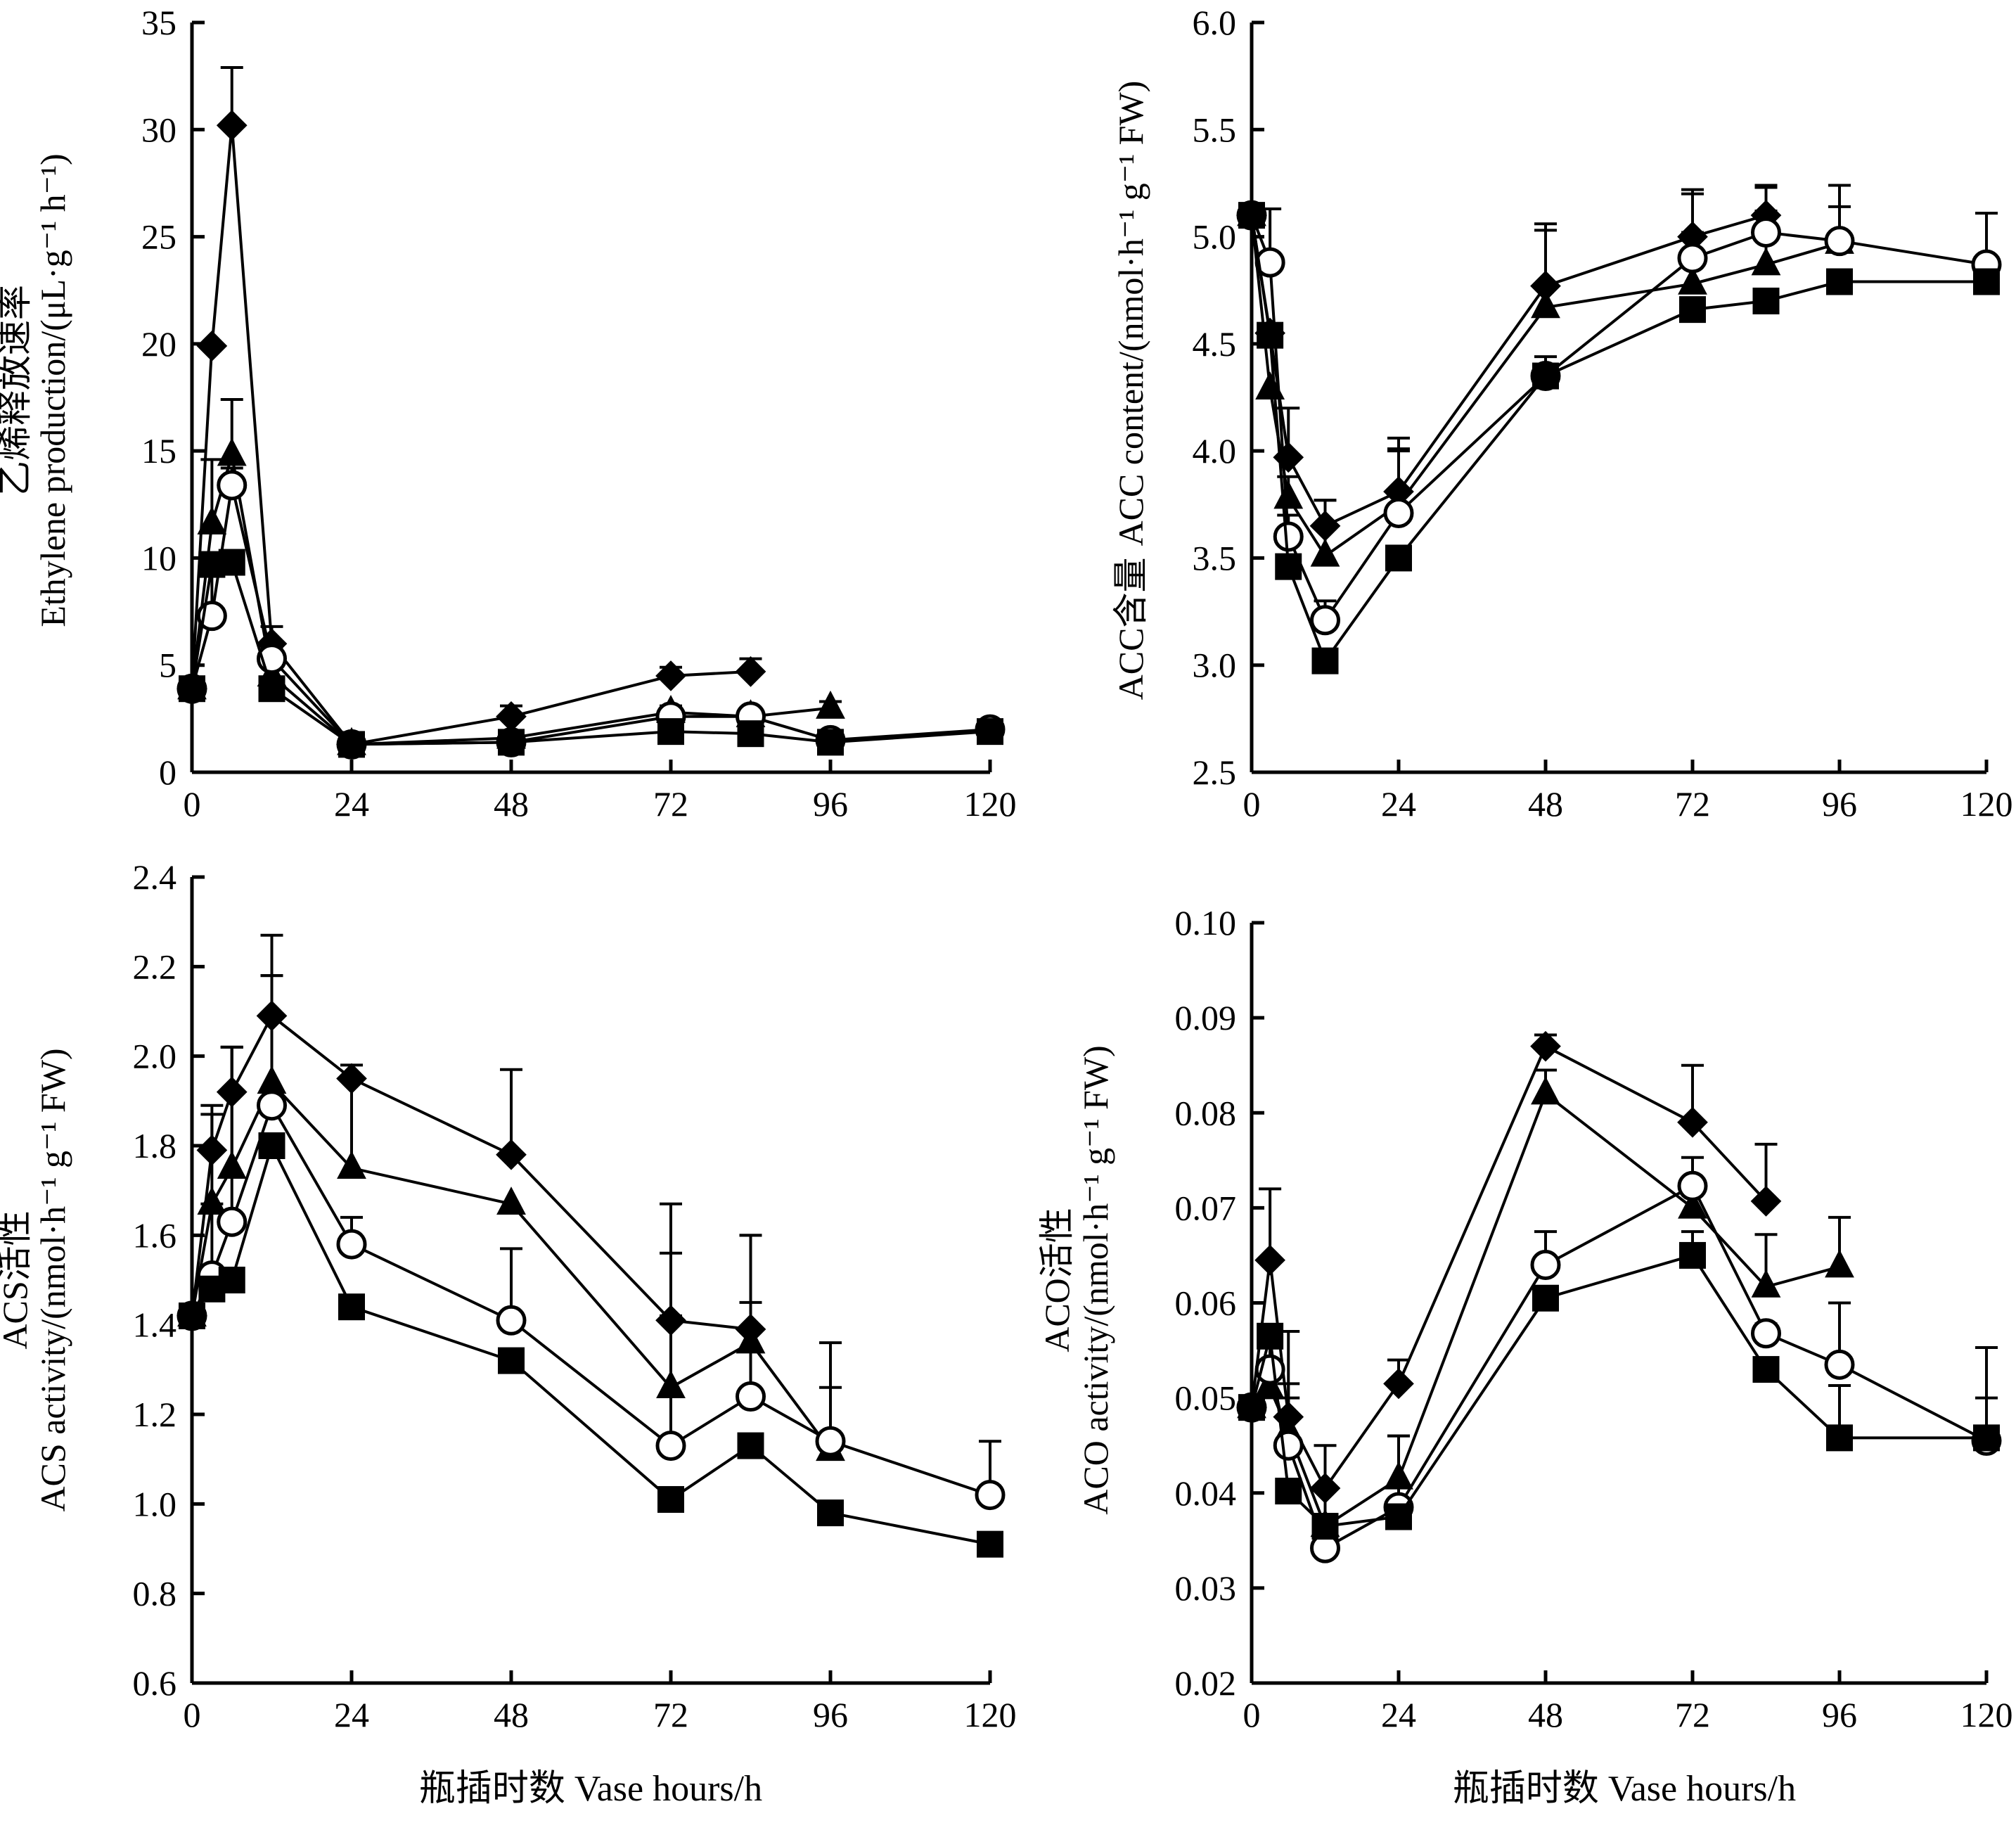 The height and width of the screenshot is (1823, 2016). Describe the element at coordinates (155, 966) in the screenshot. I see `y-tick-label: 2.2` at that location.